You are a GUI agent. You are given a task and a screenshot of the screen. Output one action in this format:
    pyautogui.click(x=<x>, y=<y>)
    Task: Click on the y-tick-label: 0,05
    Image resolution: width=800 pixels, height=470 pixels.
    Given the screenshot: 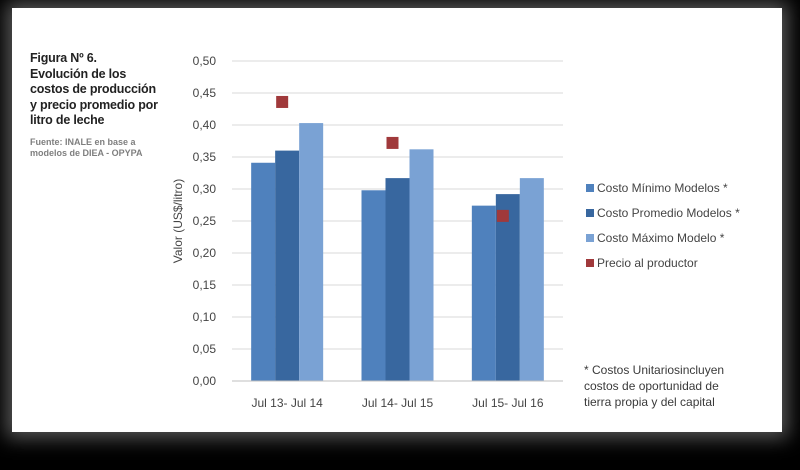 What is the action you would take?
    pyautogui.click(x=205, y=349)
    